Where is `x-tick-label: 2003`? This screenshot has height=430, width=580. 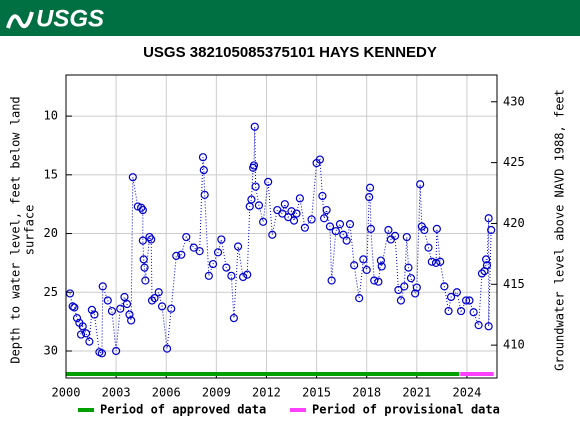 x-tick-label: 2003 is located at coordinates (116, 393).